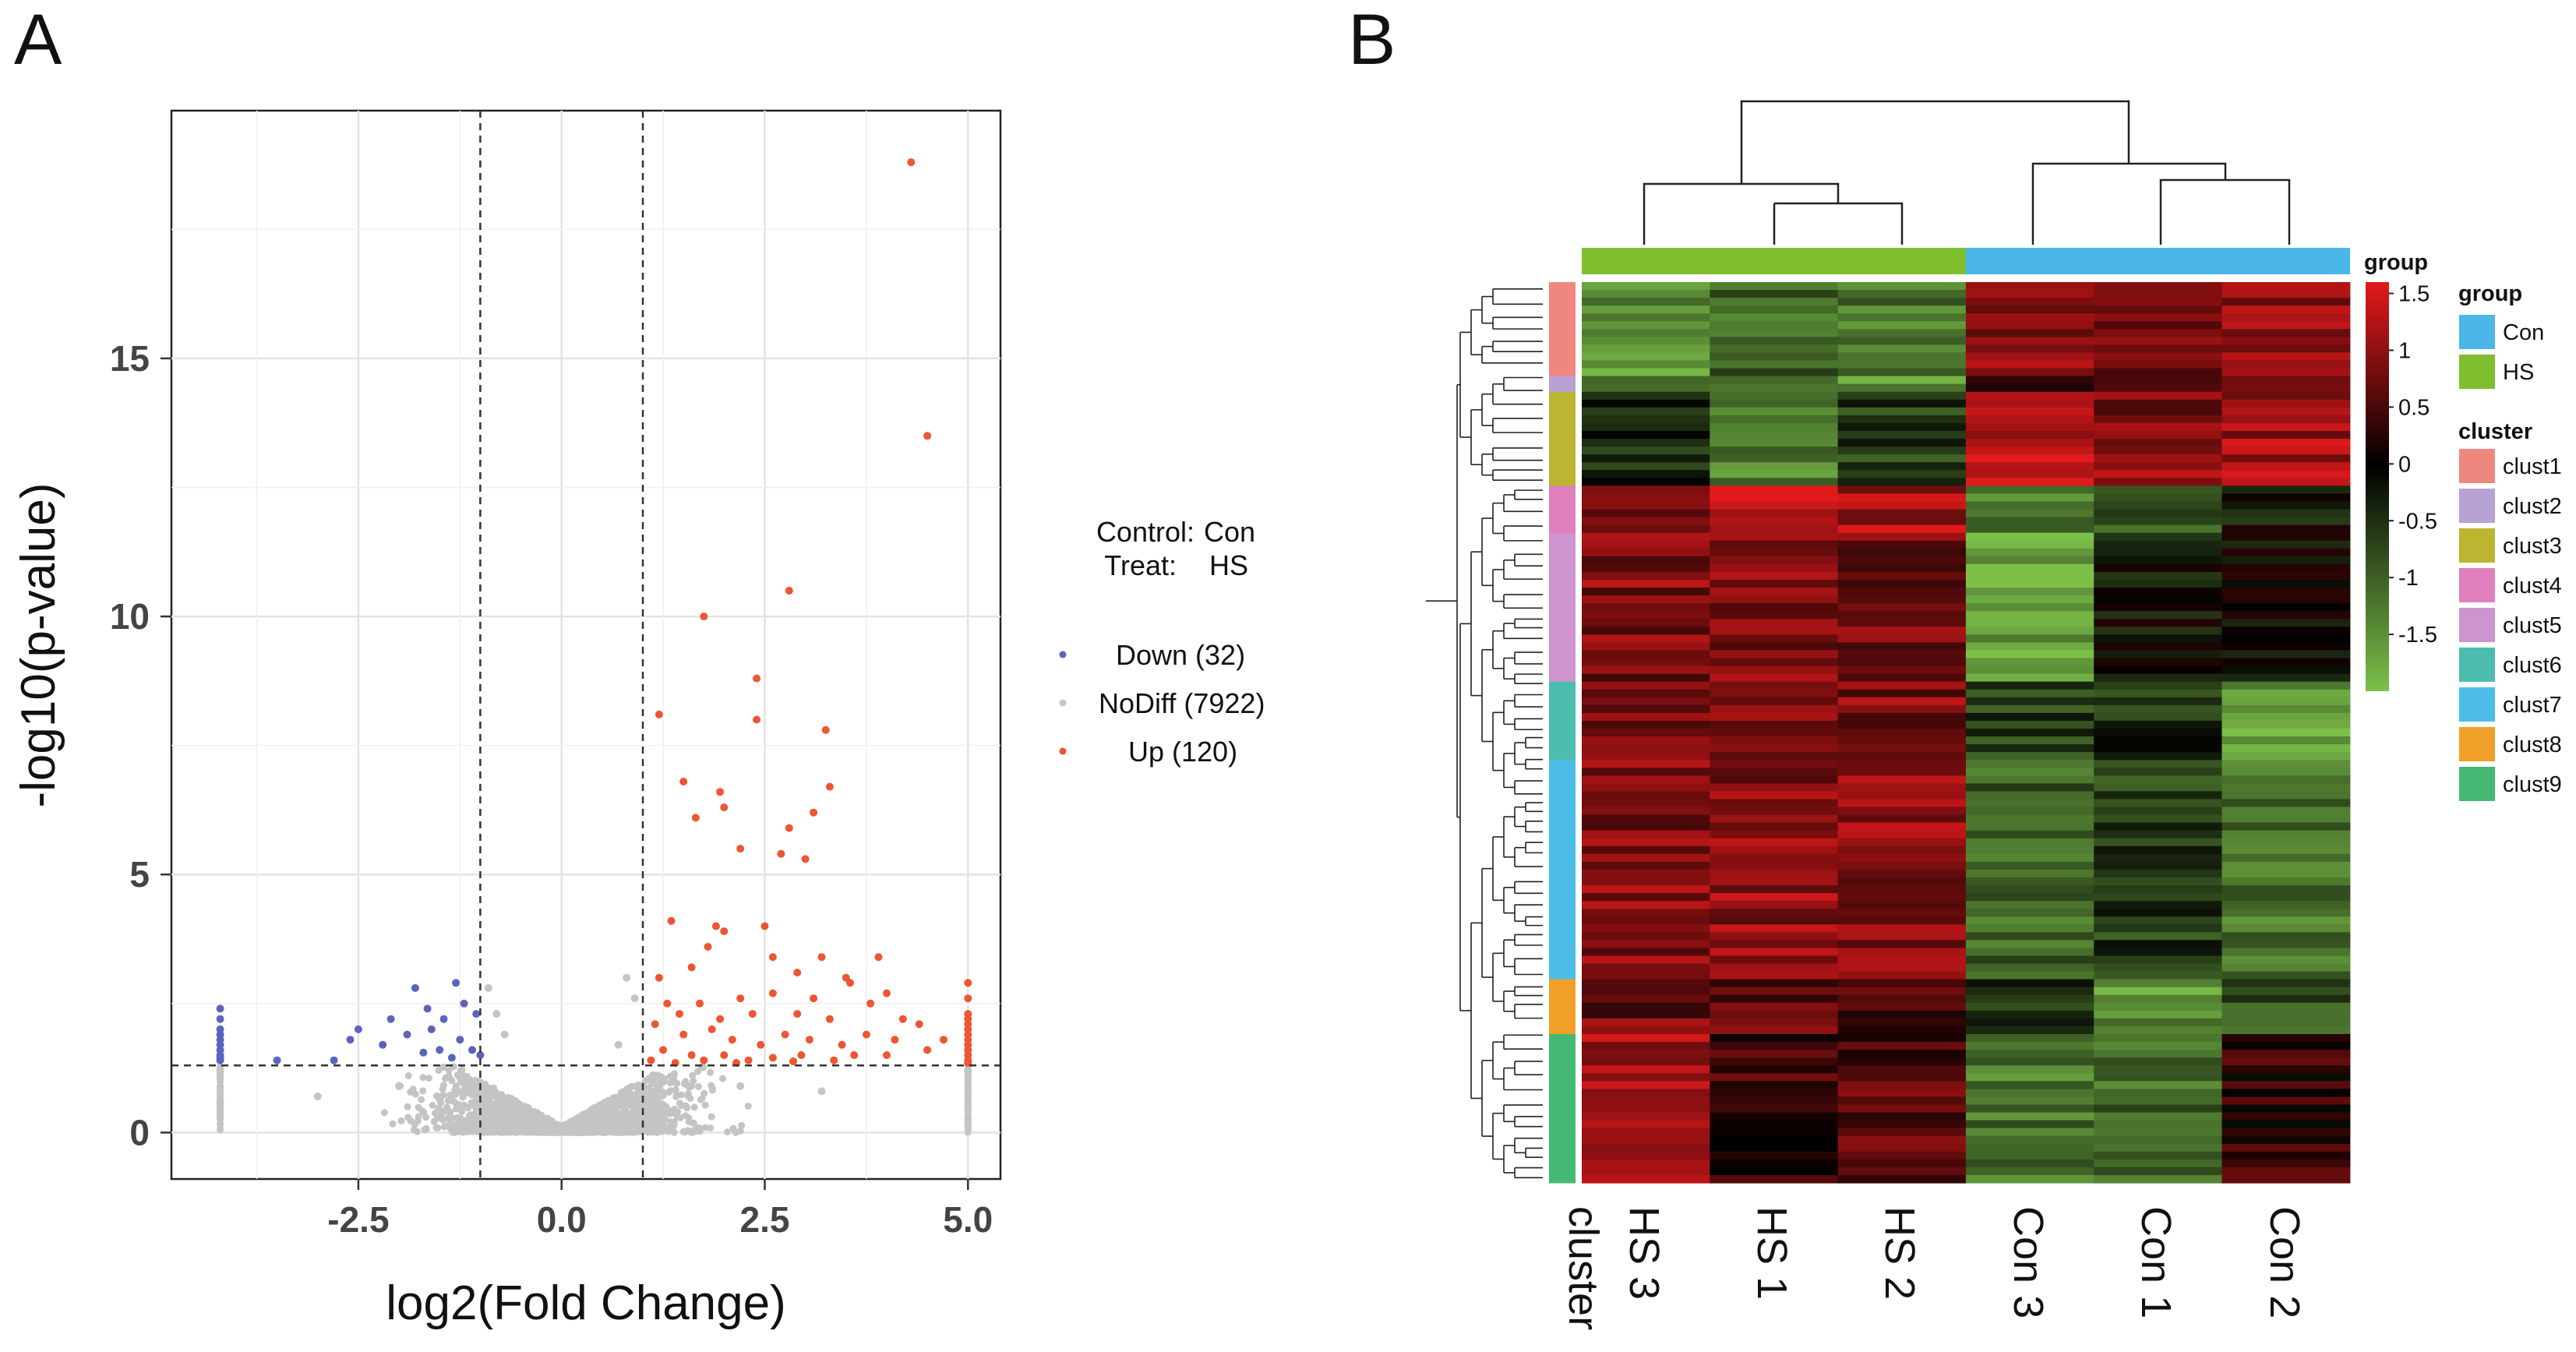 This screenshot has width=2576, height=1352. What do you see at coordinates (2518, 372) in the screenshot?
I see `group-legend-label-hs: HS` at bounding box center [2518, 372].